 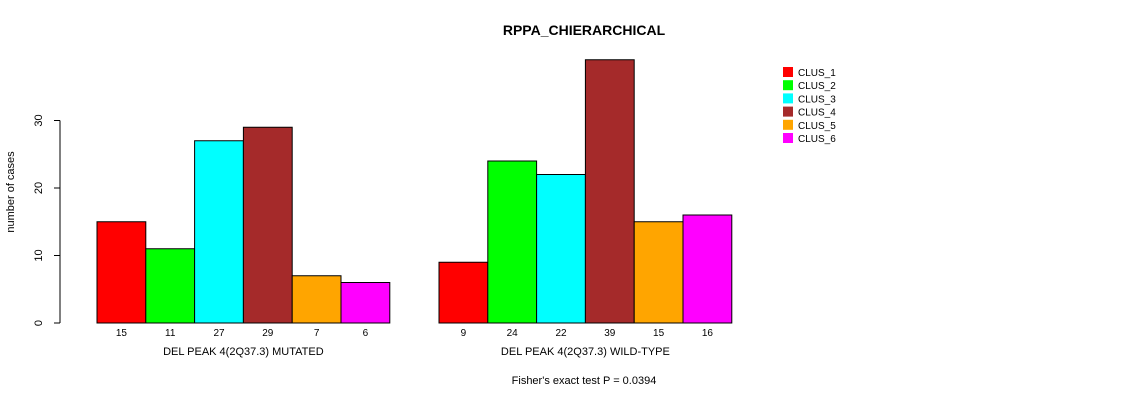 What do you see at coordinates (47, 220) in the screenshot?
I see `y-axis: 0 10 20 30` at bounding box center [47, 220].